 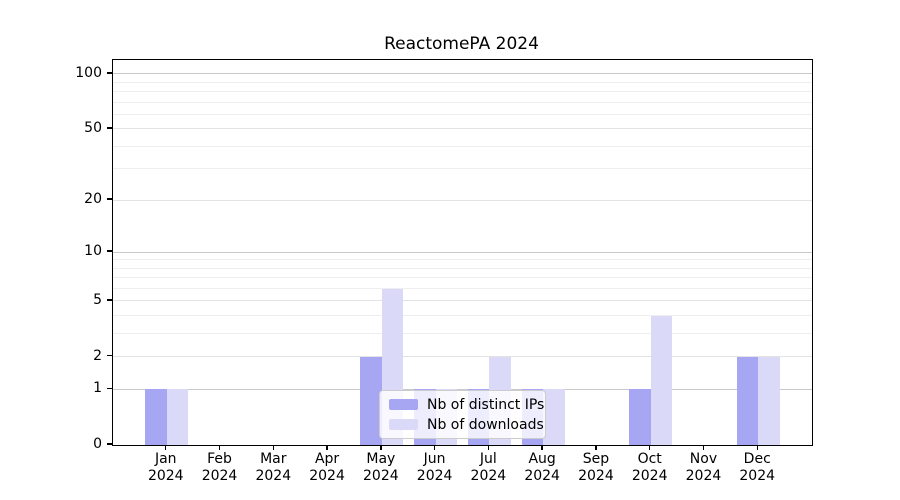 What do you see at coordinates (554, 417) in the screenshot?
I see `bar-downloads-aug` at bounding box center [554, 417].